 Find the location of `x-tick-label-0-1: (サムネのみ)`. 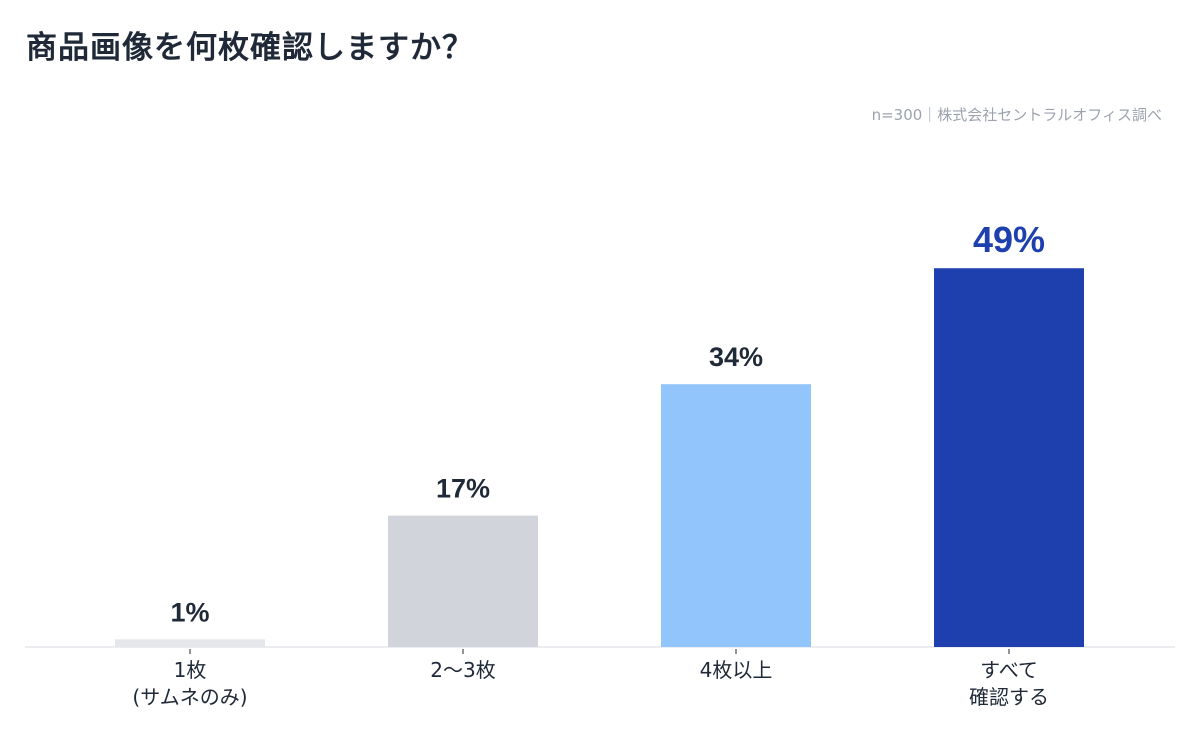

x-tick-label-0-1: (サムネのみ) is located at coordinates (189, 697).